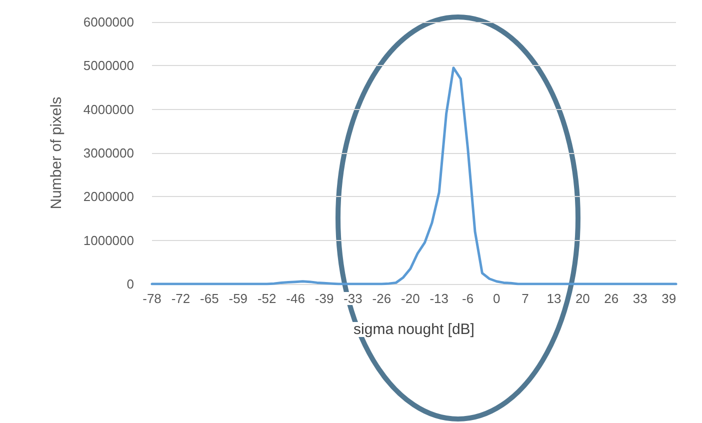 The width and height of the screenshot is (702, 423). Describe the element at coordinates (238, 298) in the screenshot. I see `x-tick-label: -59` at that location.